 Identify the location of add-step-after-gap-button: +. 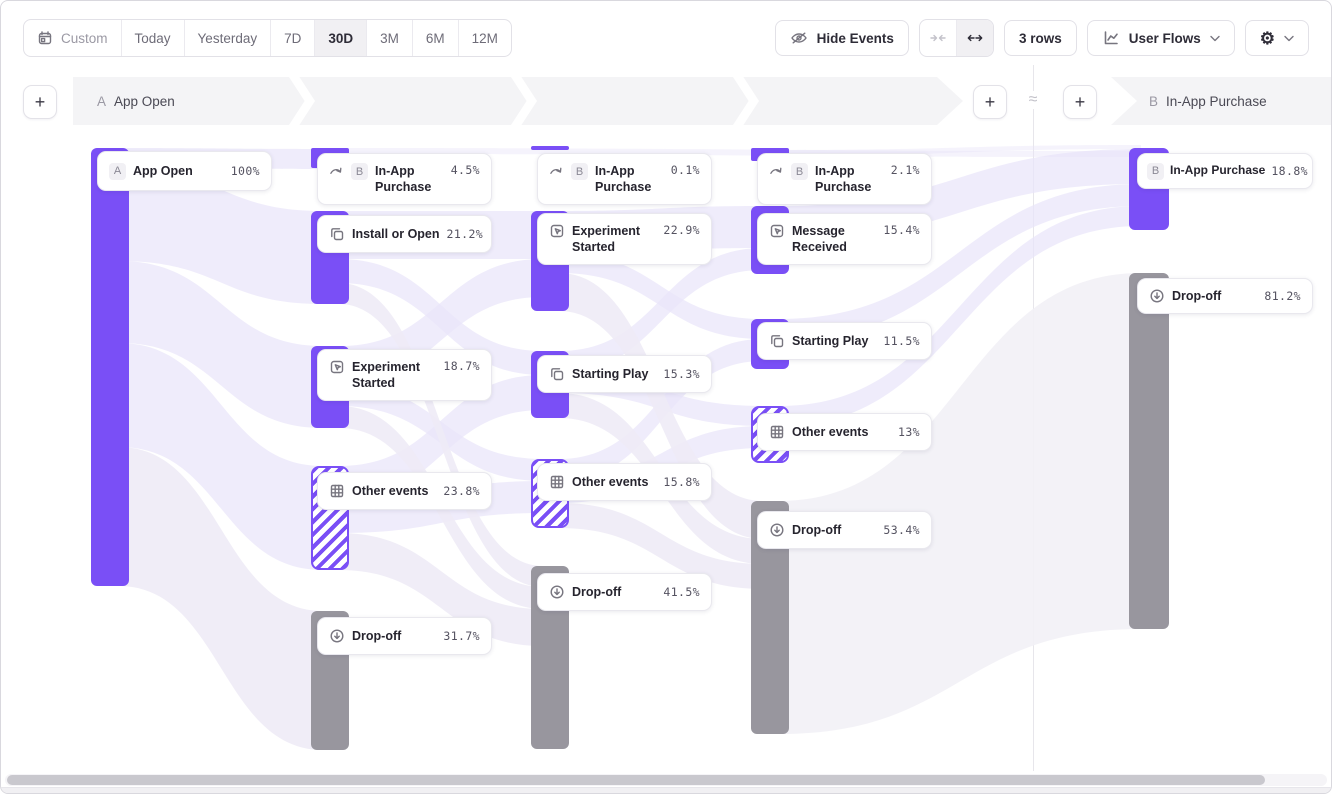
(1080, 102).